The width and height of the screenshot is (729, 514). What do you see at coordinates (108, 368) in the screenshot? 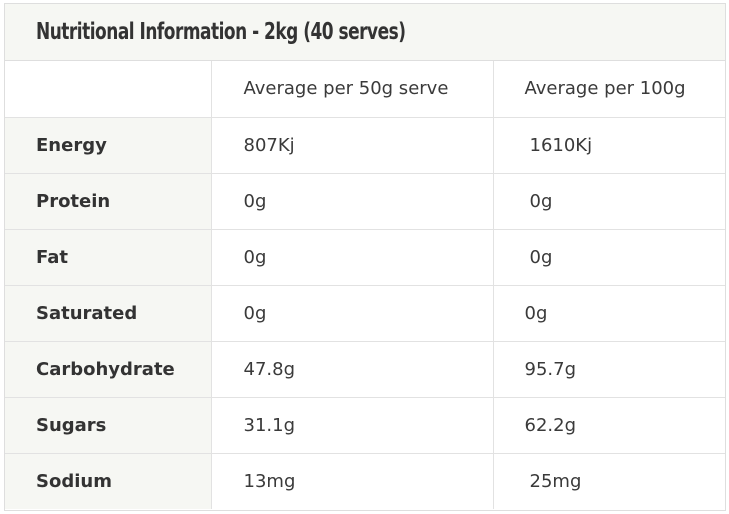
I see `nutrient-label: Carbohydrate` at bounding box center [108, 368].